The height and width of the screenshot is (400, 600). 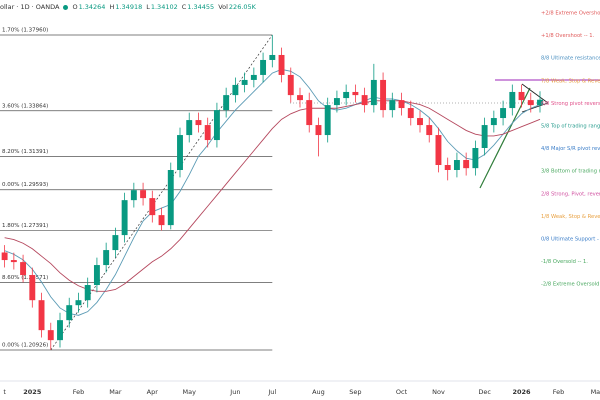 What do you see at coordinates (242, 7) in the screenshot?
I see `header-value: 226.05K` at bounding box center [242, 7].